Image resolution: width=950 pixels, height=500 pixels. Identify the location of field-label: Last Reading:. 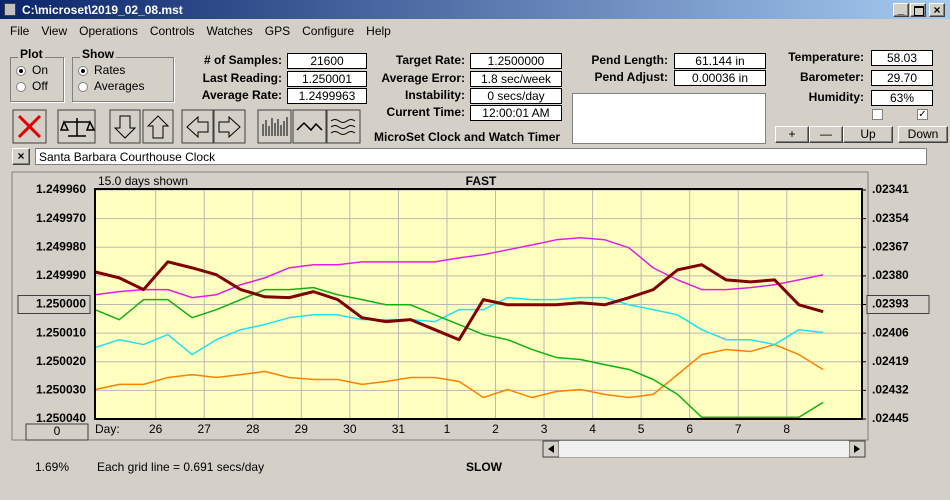
(242, 78).